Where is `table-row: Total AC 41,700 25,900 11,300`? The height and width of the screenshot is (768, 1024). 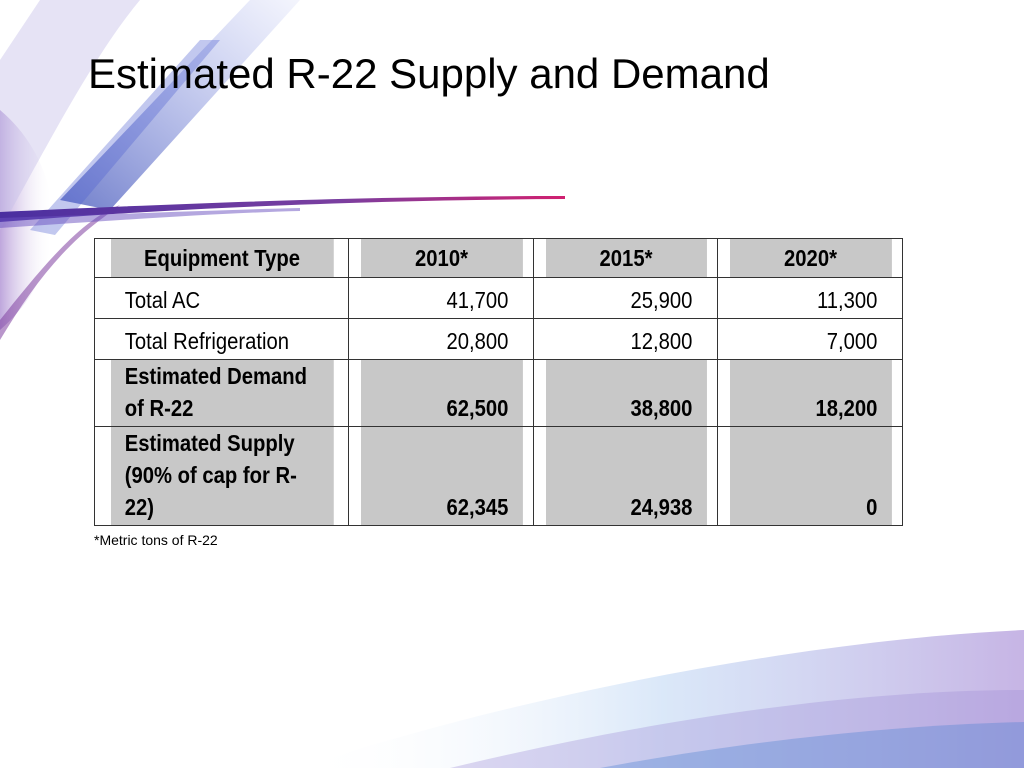
table-row: Total AC 41,700 25,900 11,300 is located at coordinates (499, 298).